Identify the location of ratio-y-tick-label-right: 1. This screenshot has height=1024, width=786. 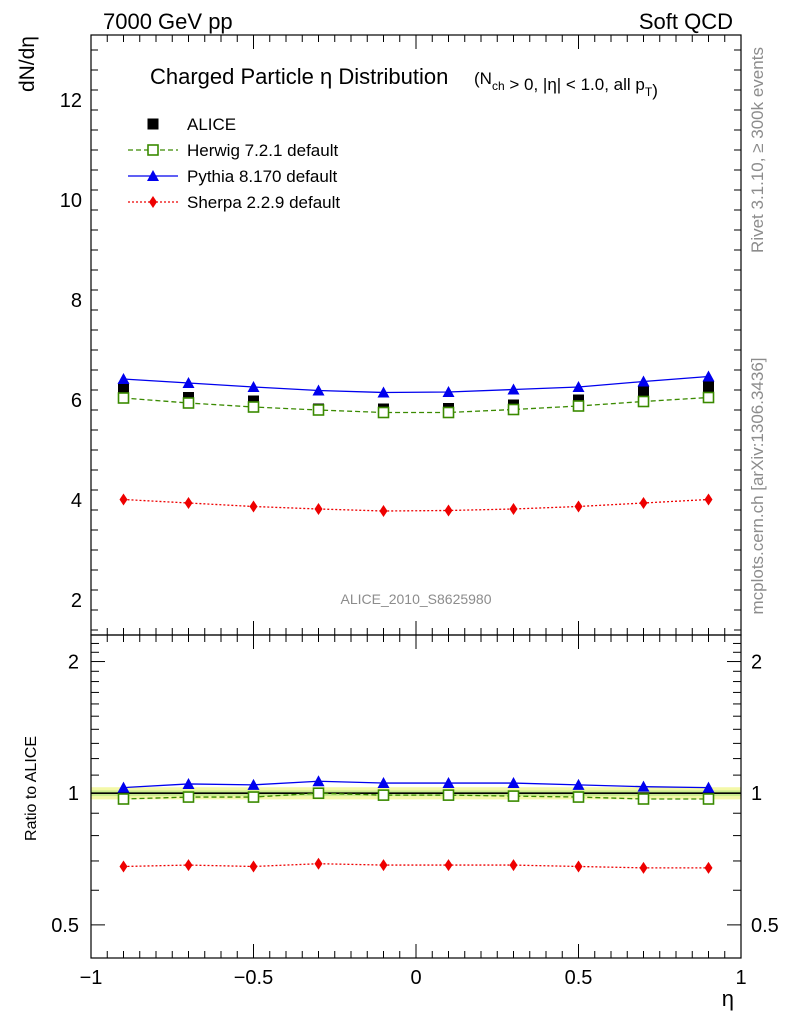
(756, 794).